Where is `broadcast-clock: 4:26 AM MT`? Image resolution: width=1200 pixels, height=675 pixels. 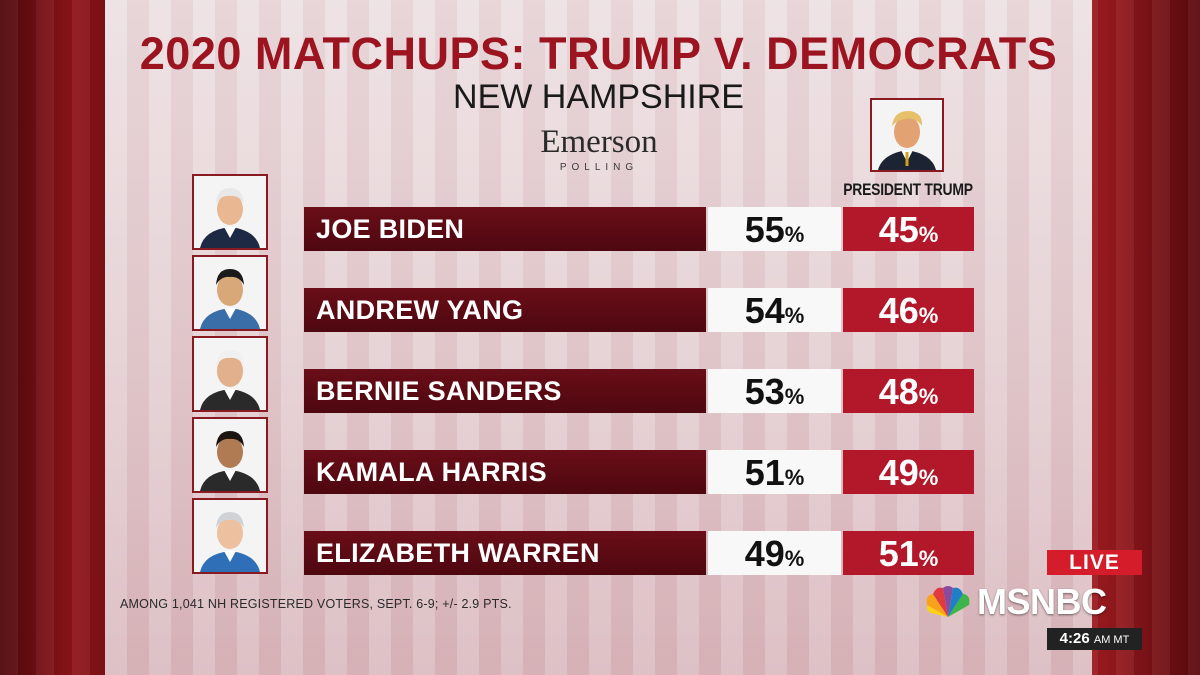 broadcast-clock: 4:26 AM MT is located at coordinates (1094, 639).